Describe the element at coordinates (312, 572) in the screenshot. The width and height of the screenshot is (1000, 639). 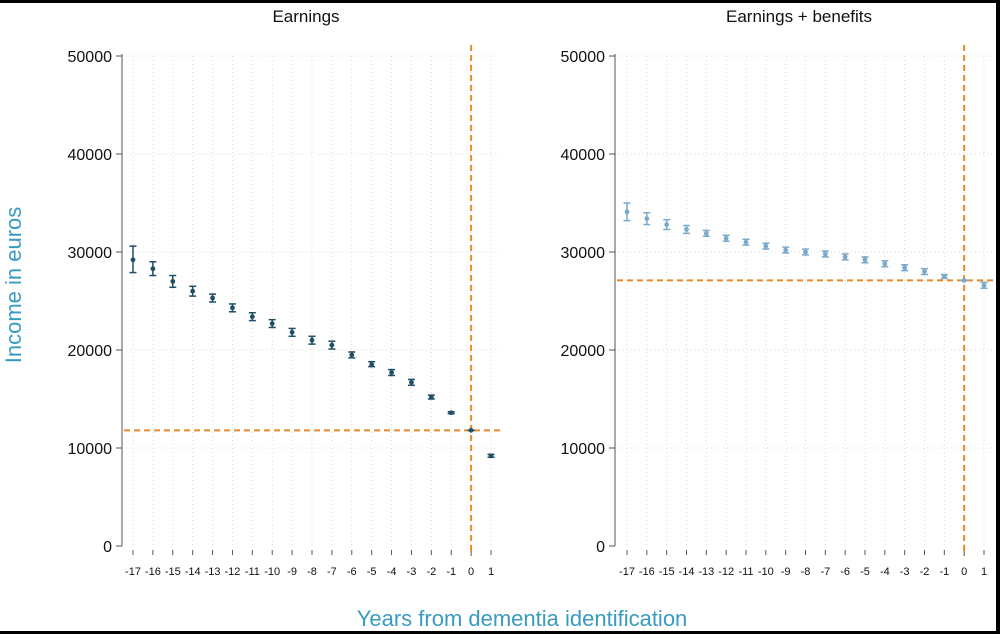
I see `panel1-x-tick-label: -8` at that location.